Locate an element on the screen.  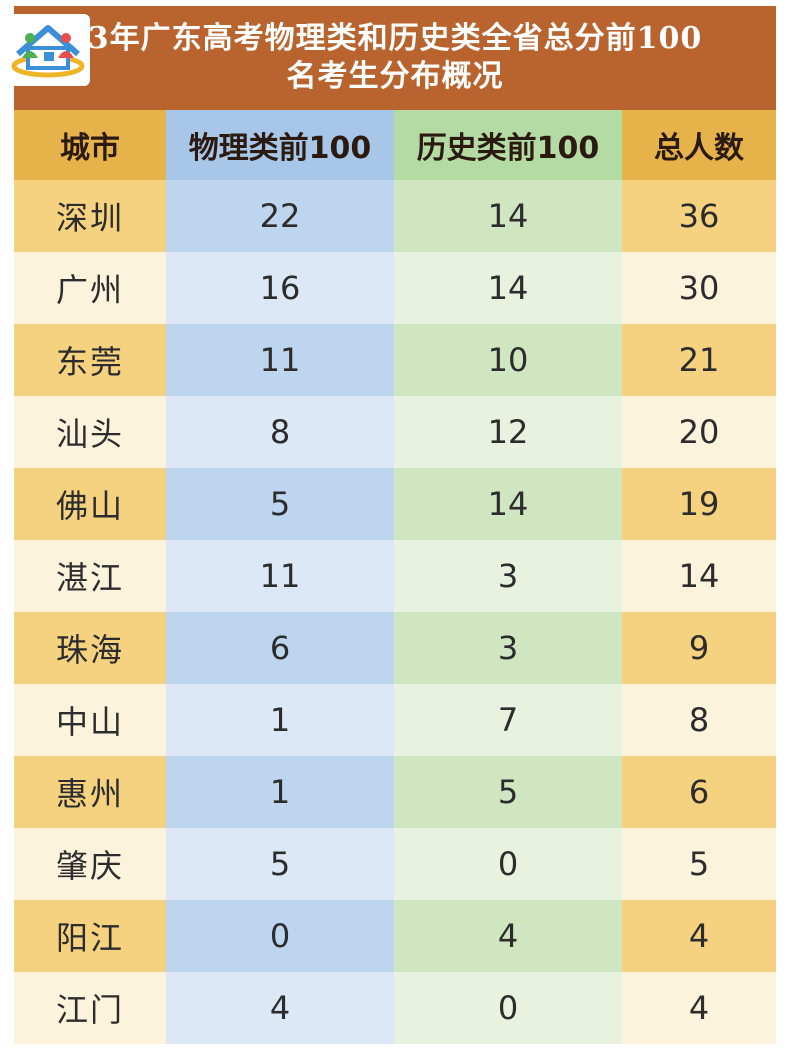
table-row: 阳江 0 4 4 is located at coordinates (395, 936).